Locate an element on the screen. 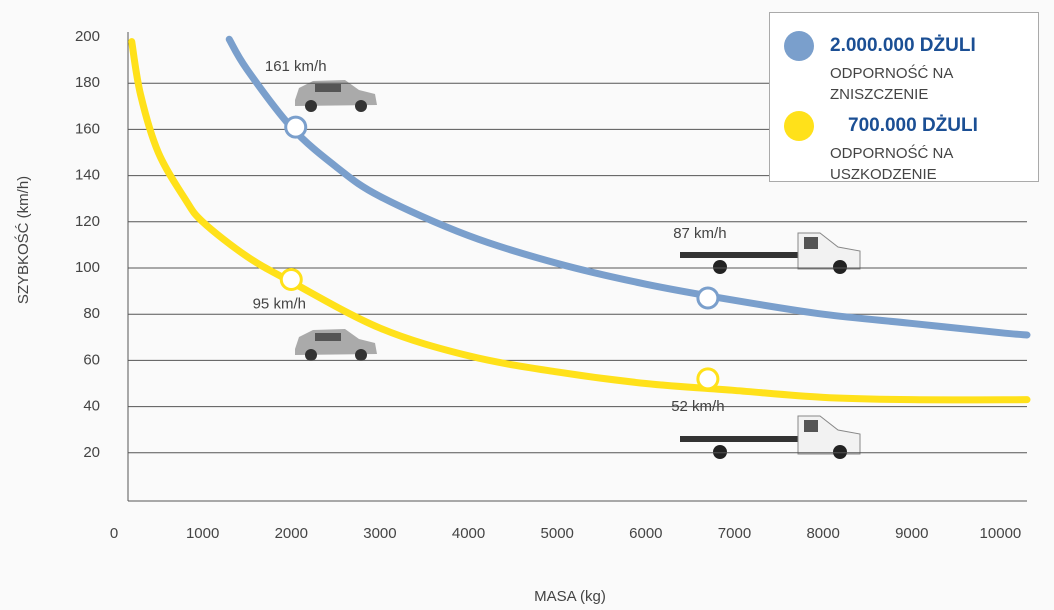 Image resolution: width=1054 pixels, height=610 pixels. legend-description: ODPORNOŚĆ NA ZNISZCZENIE is located at coordinates (891, 84).